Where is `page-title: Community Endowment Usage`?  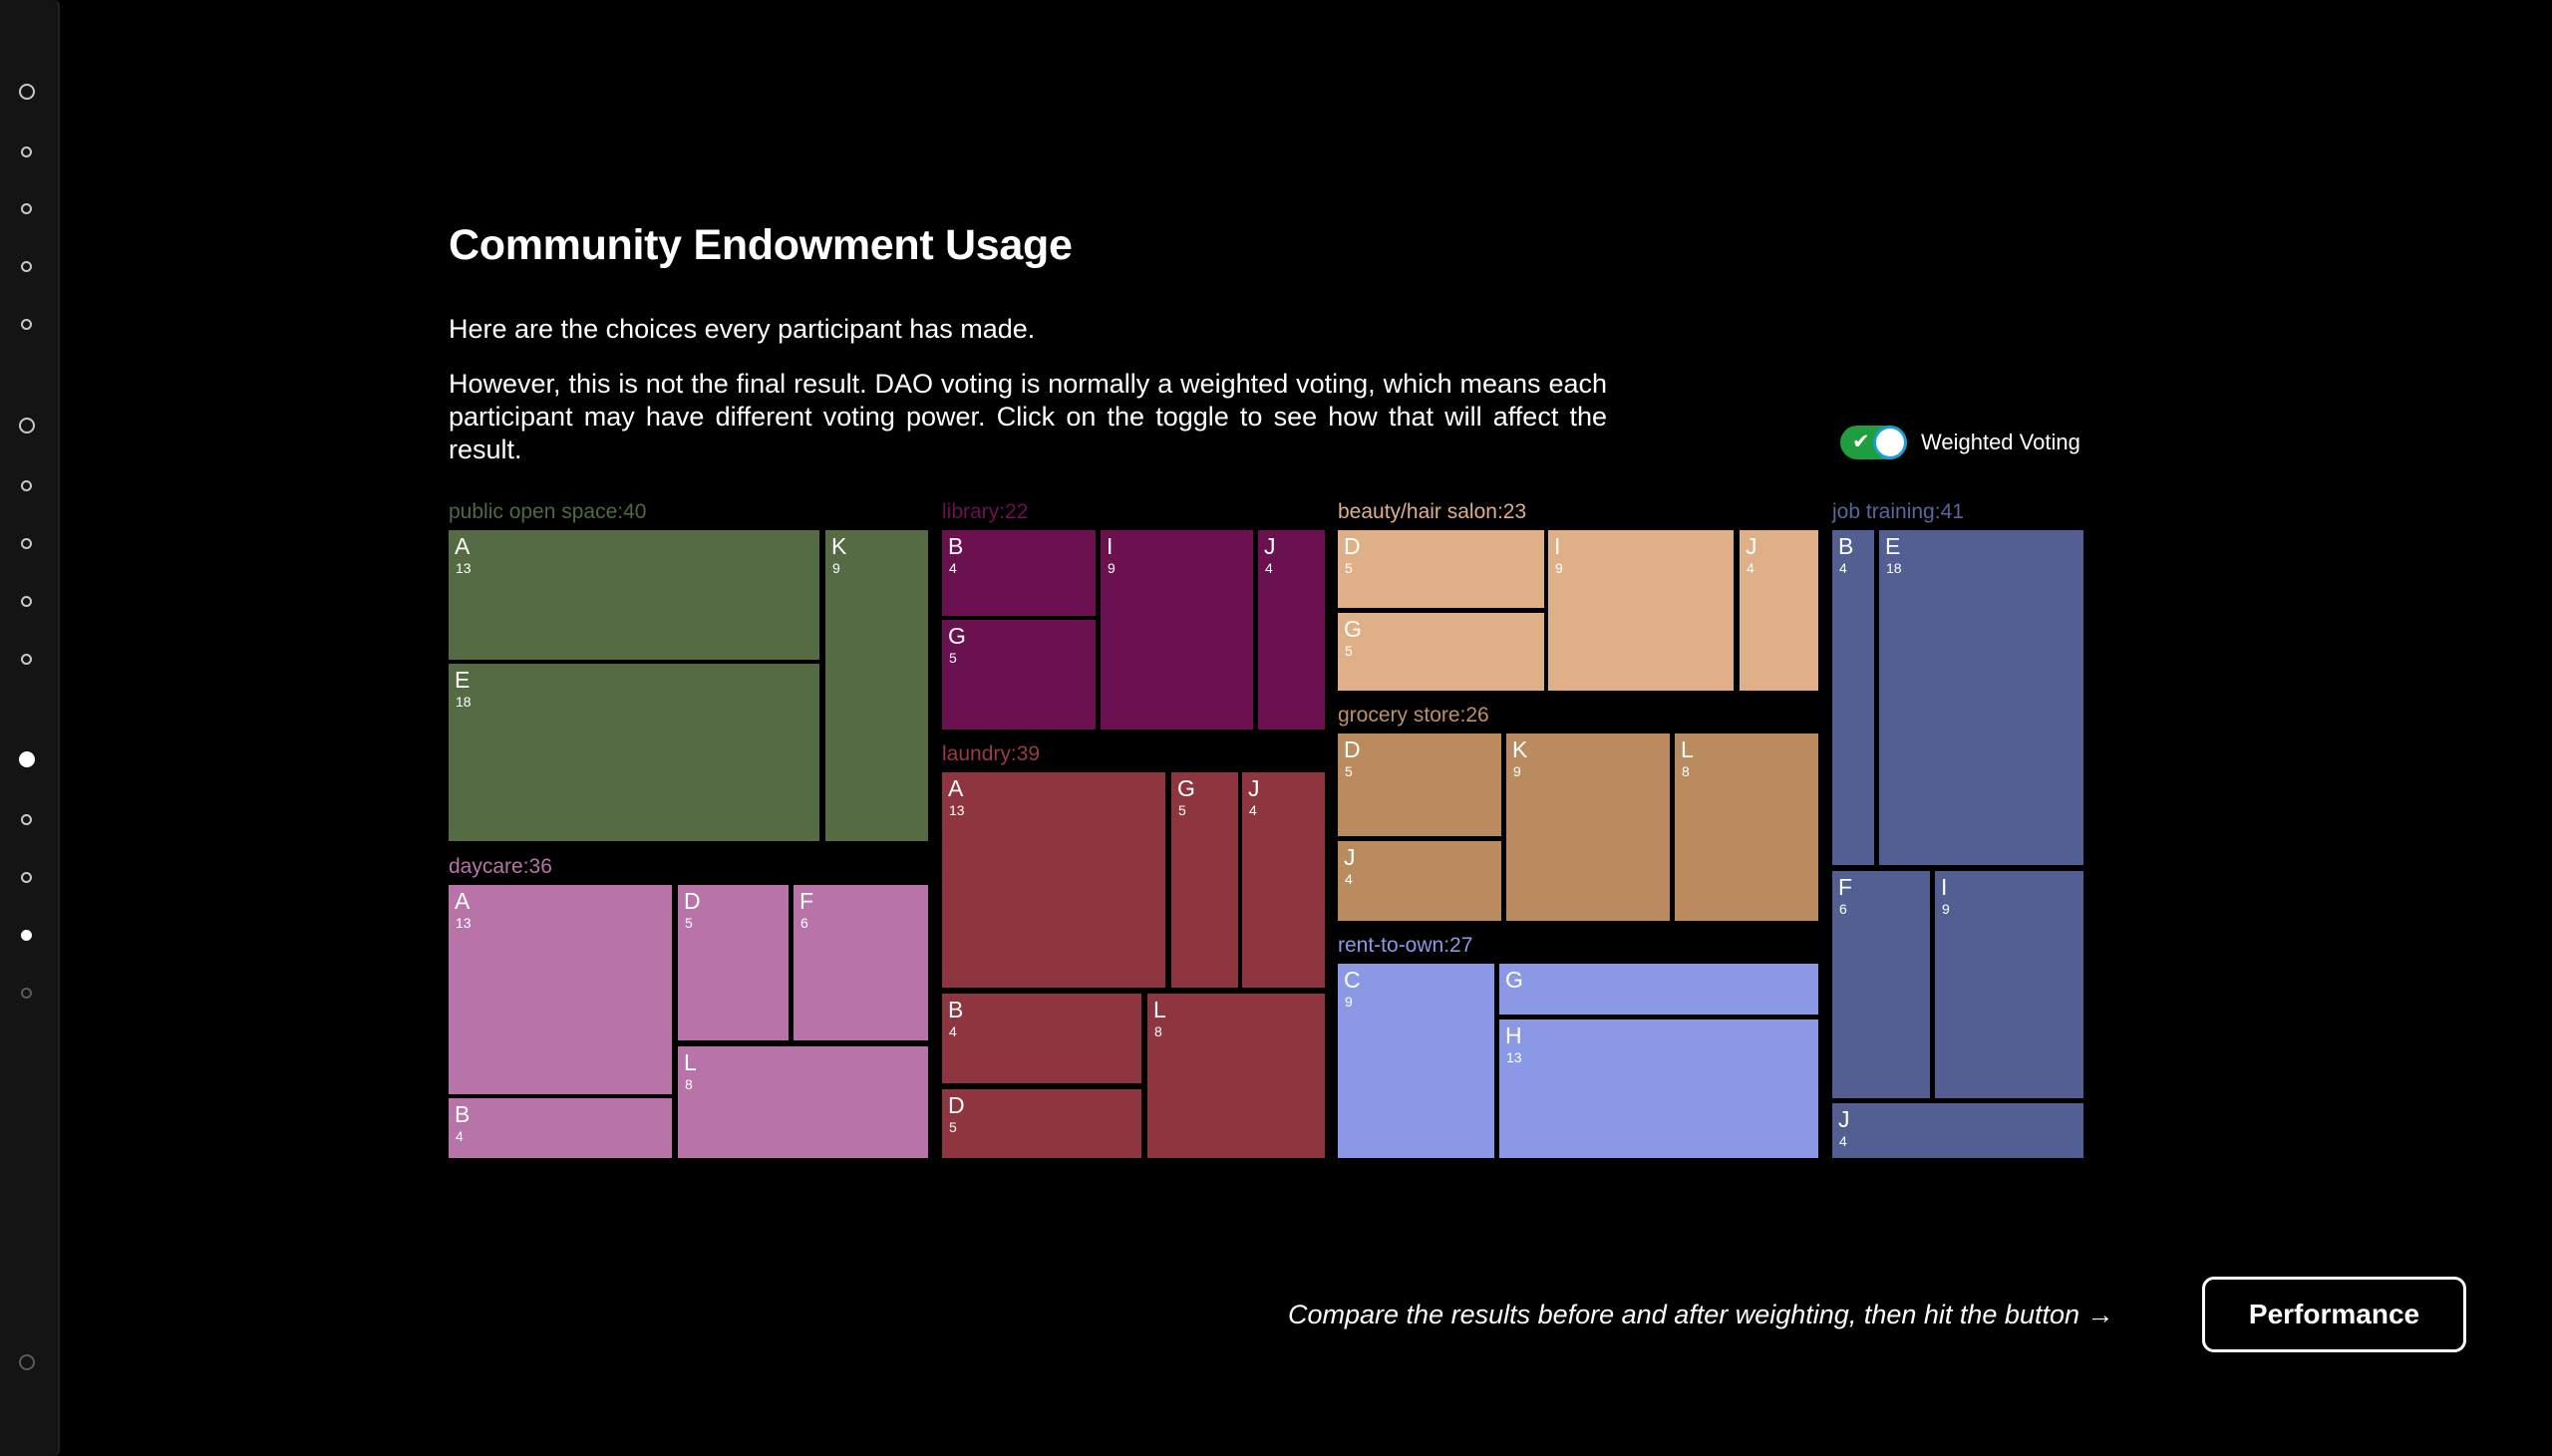
page-title: Community Endowment Usage is located at coordinates (761, 245).